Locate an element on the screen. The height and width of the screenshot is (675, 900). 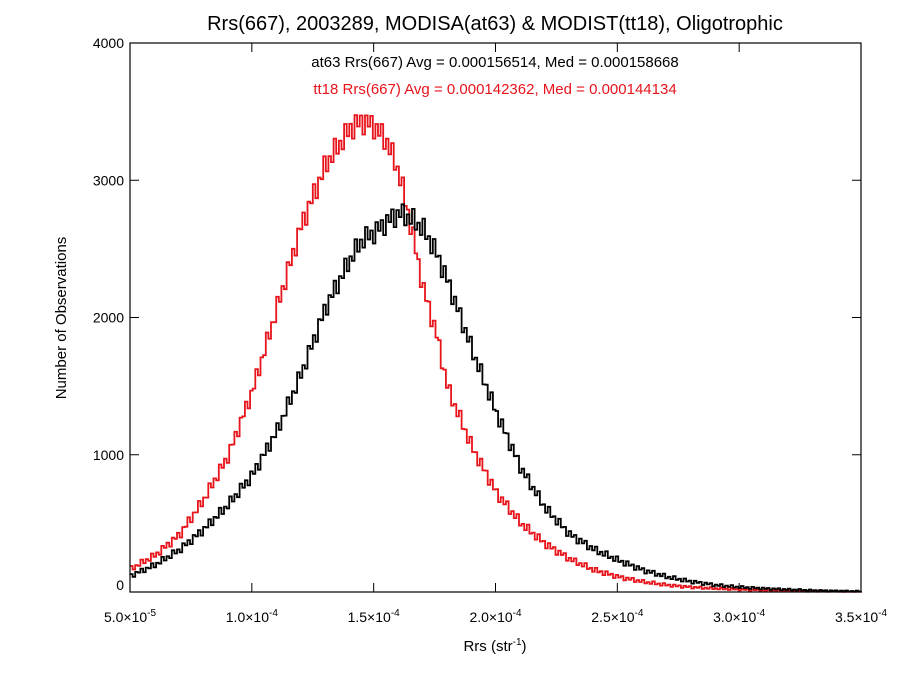
x-axis-label-main: Rrs (str is located at coordinates (487, 646).